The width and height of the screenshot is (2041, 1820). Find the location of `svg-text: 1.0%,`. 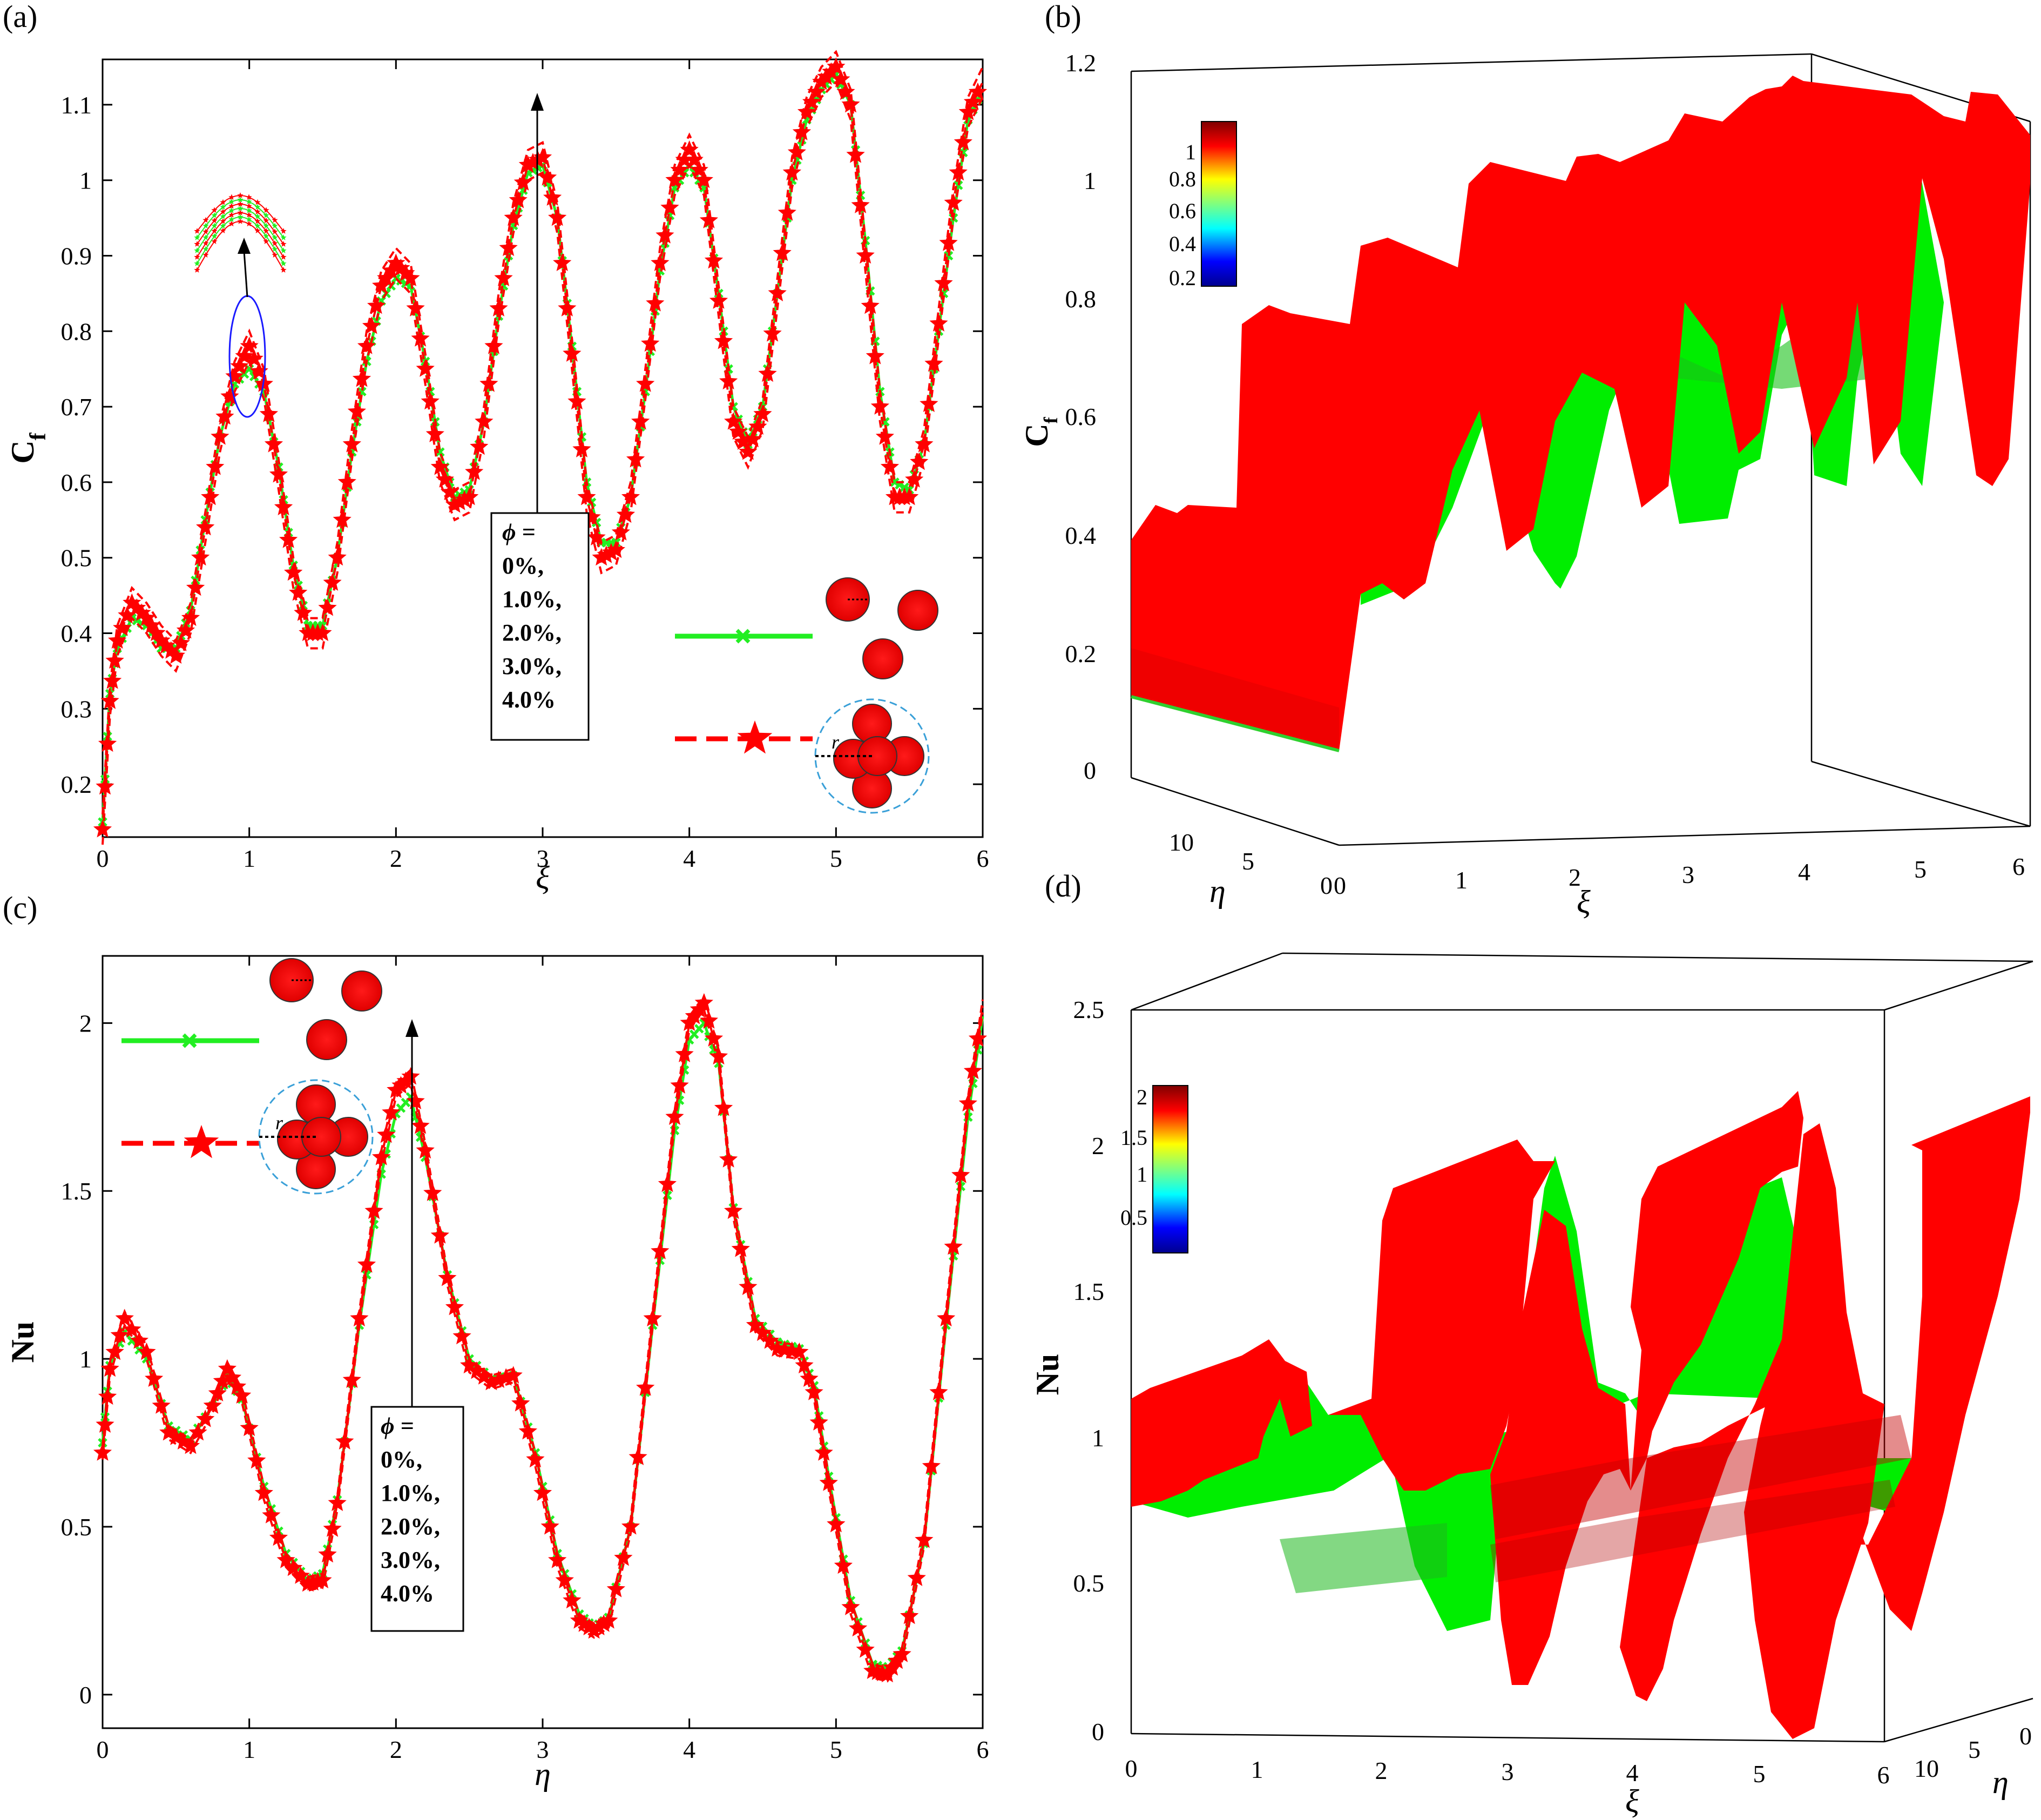

svg-text: 1.0%, is located at coordinates (410, 1493).